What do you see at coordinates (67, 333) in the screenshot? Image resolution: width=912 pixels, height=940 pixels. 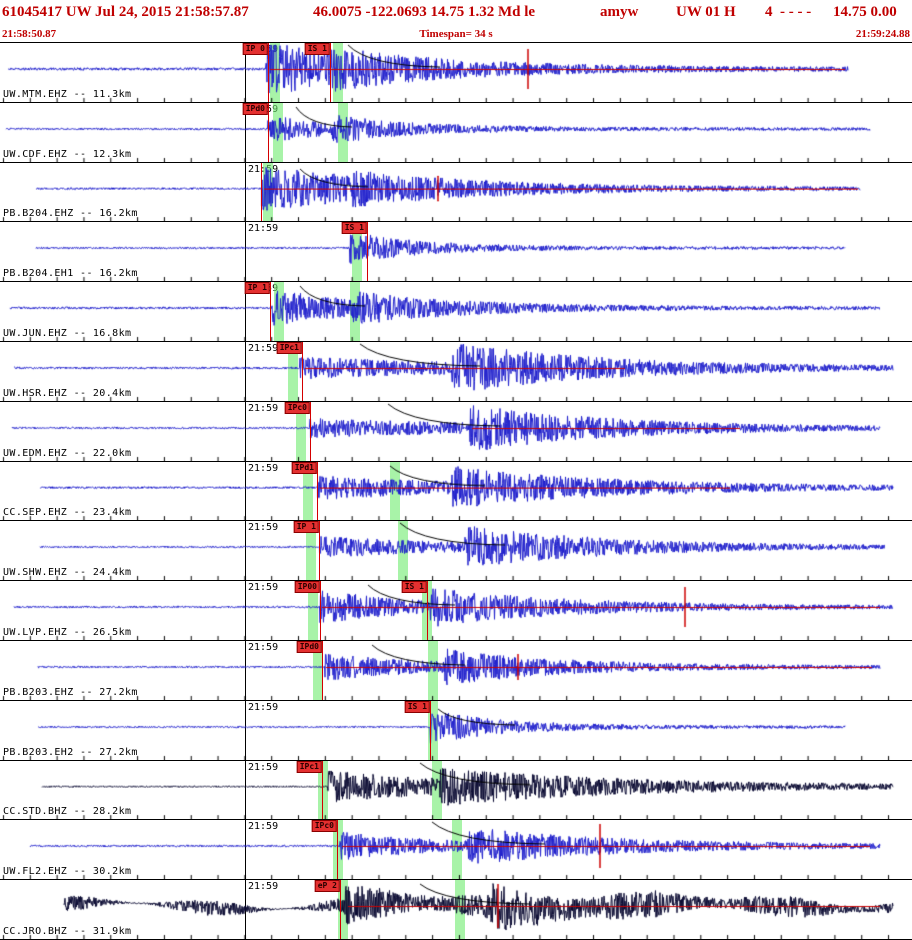 I see `station-label: UW.JUN.EHZ -- 16.8km` at bounding box center [67, 333].